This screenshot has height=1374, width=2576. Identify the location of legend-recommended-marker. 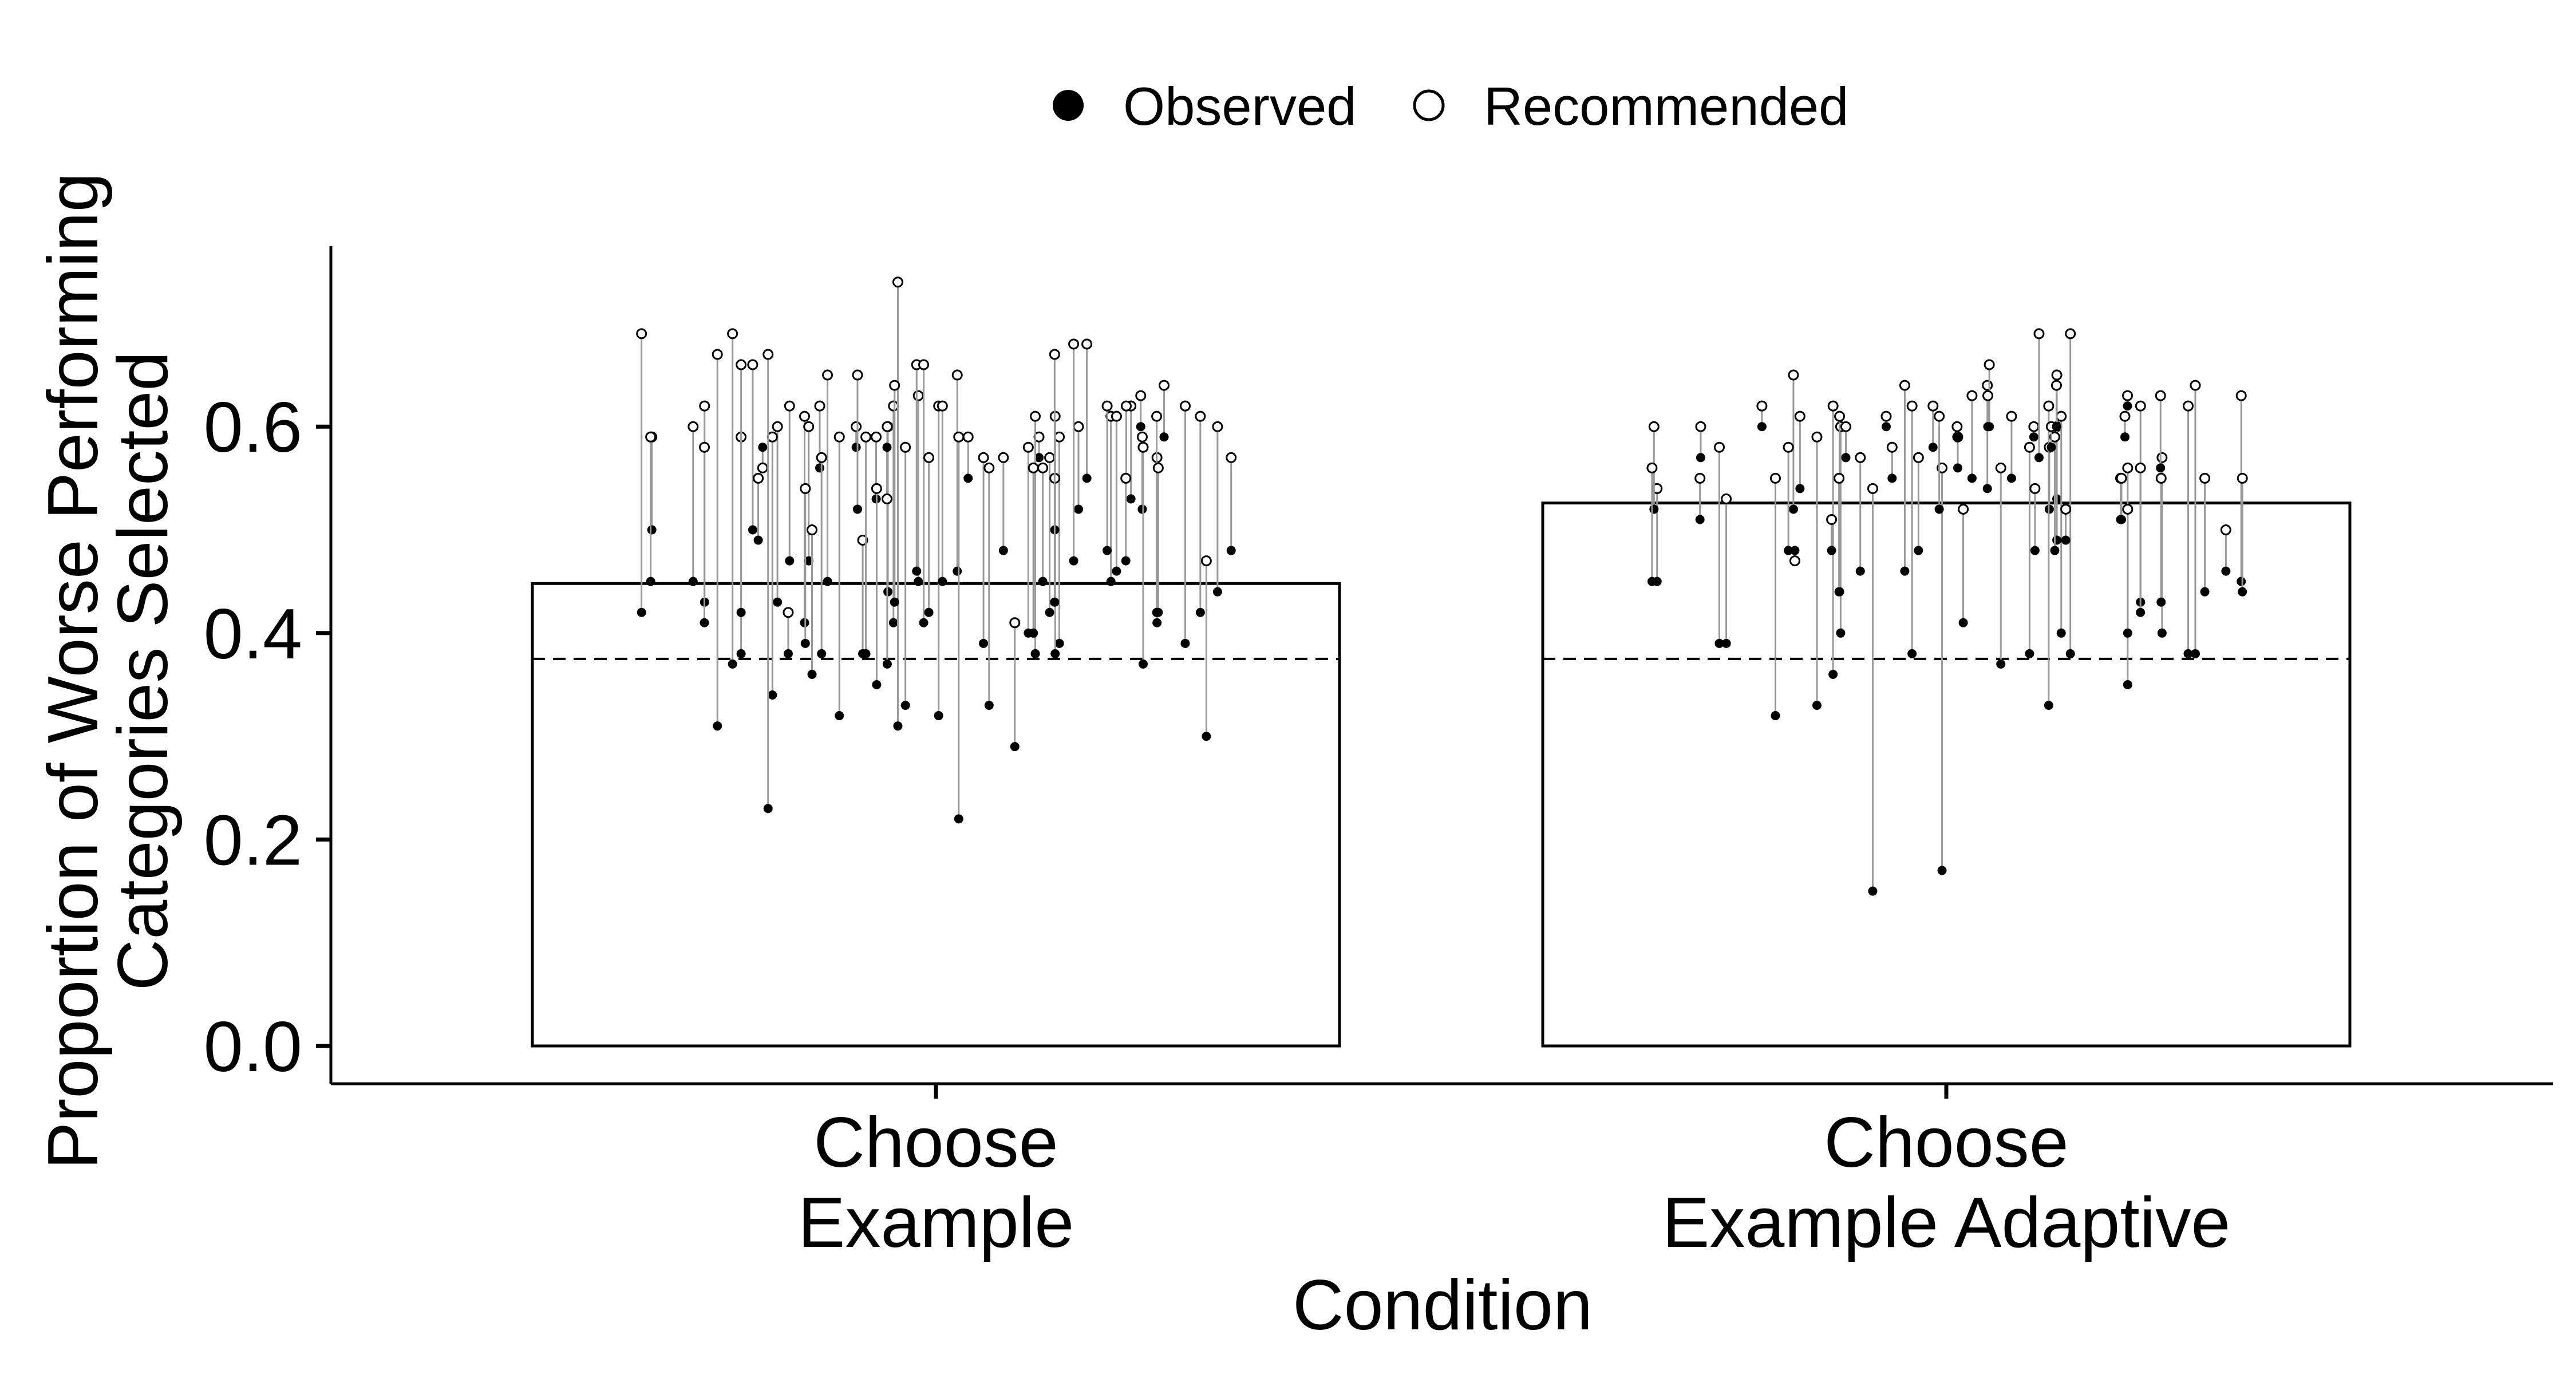
(1429, 105).